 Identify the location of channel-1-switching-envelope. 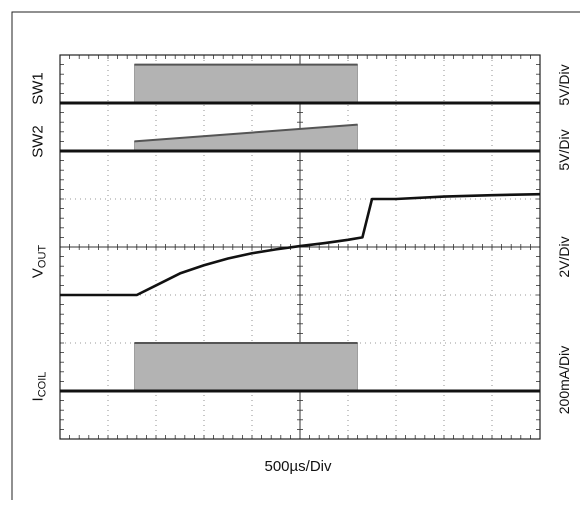
(246, 138).